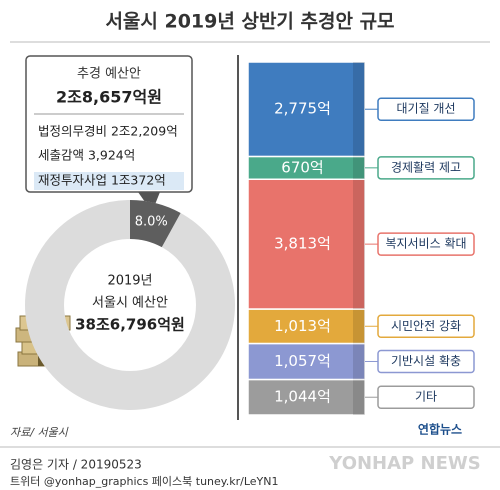 The height and width of the screenshot is (490, 500). I want to click on legend-label: 경제활력 제고, so click(426, 167).